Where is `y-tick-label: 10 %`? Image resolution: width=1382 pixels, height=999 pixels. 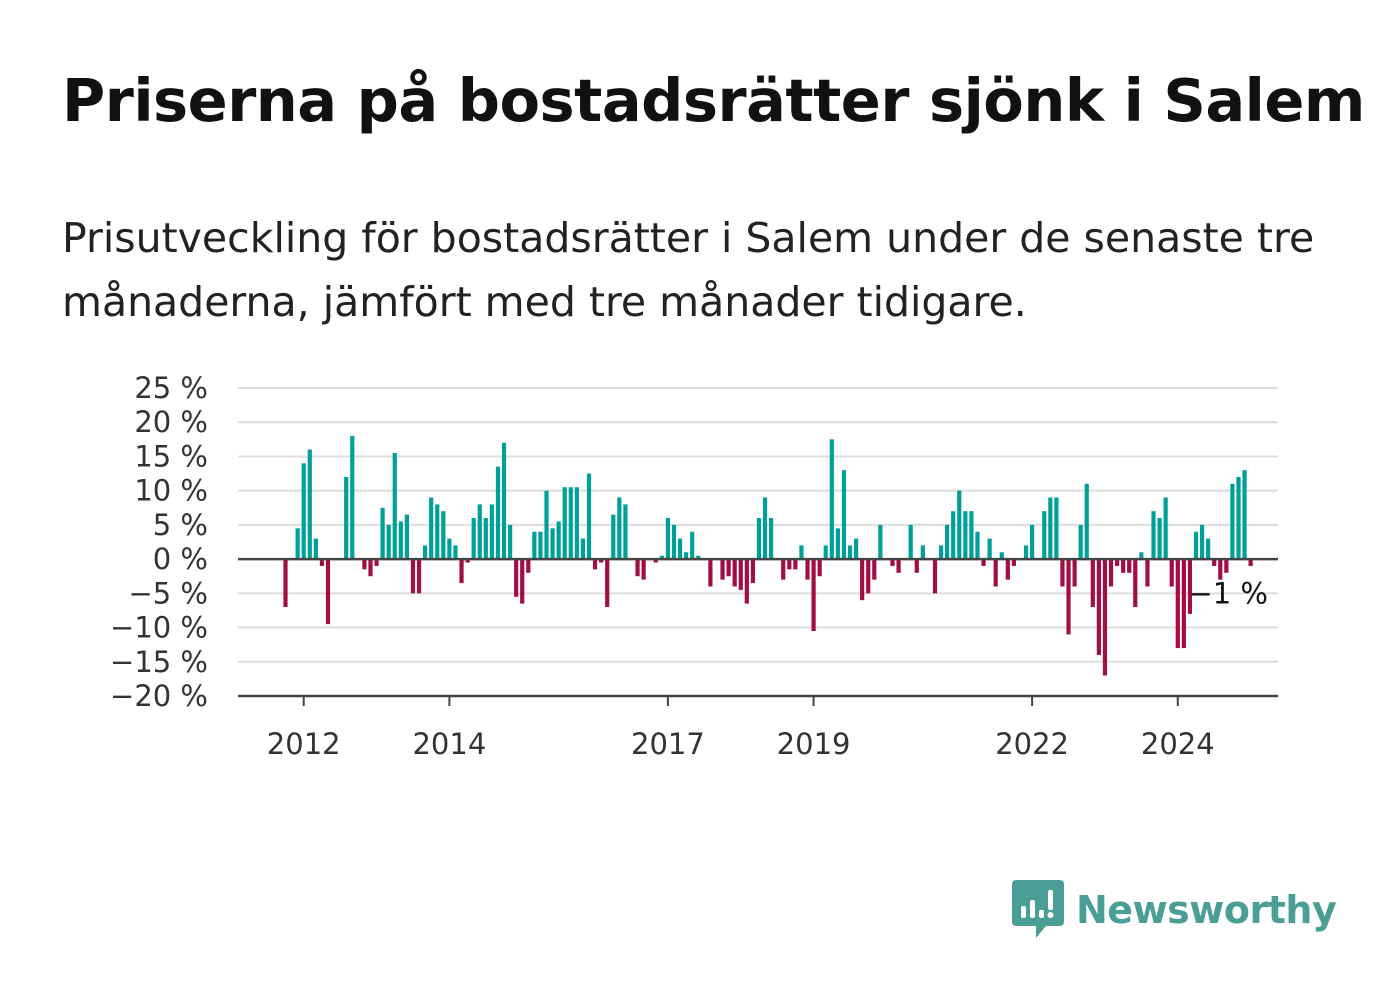 y-tick-label: 10 % is located at coordinates (171, 491).